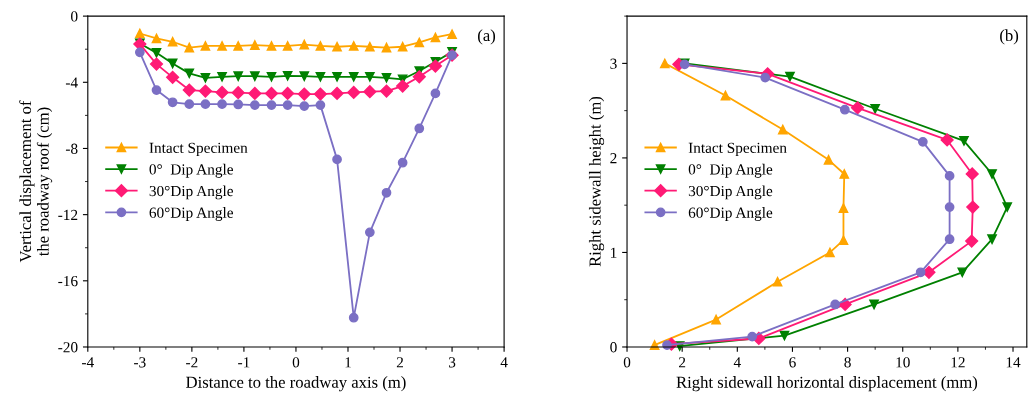  Describe the element at coordinates (296, 384) in the screenshot. I see `x-axis-title: Distance to the roadway axis (m)` at that location.